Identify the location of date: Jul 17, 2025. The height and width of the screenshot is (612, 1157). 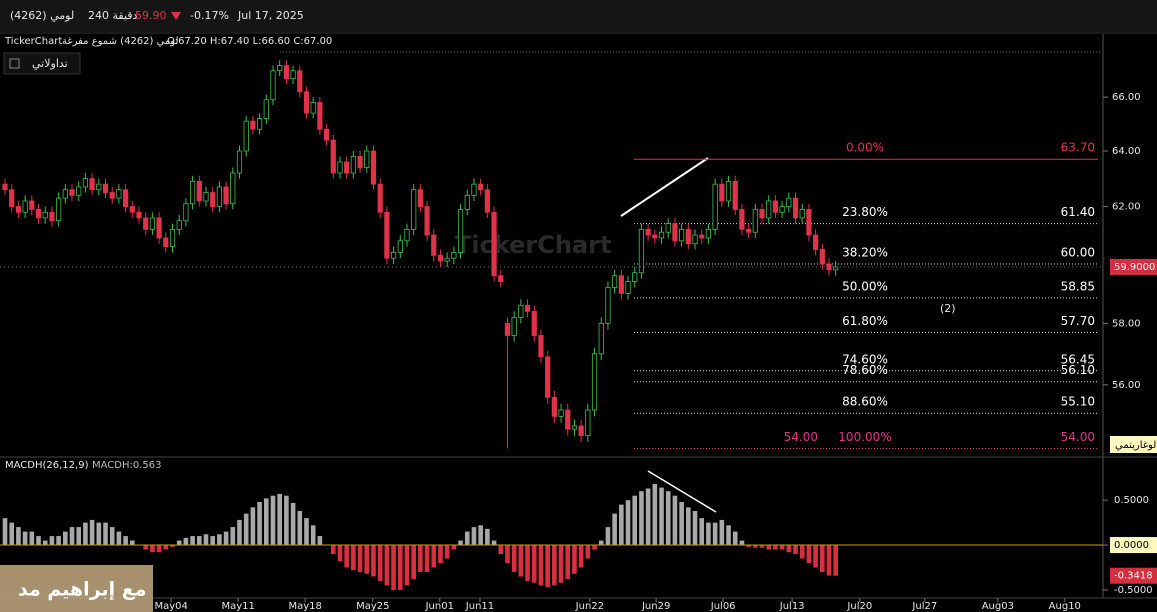
(270, 15).